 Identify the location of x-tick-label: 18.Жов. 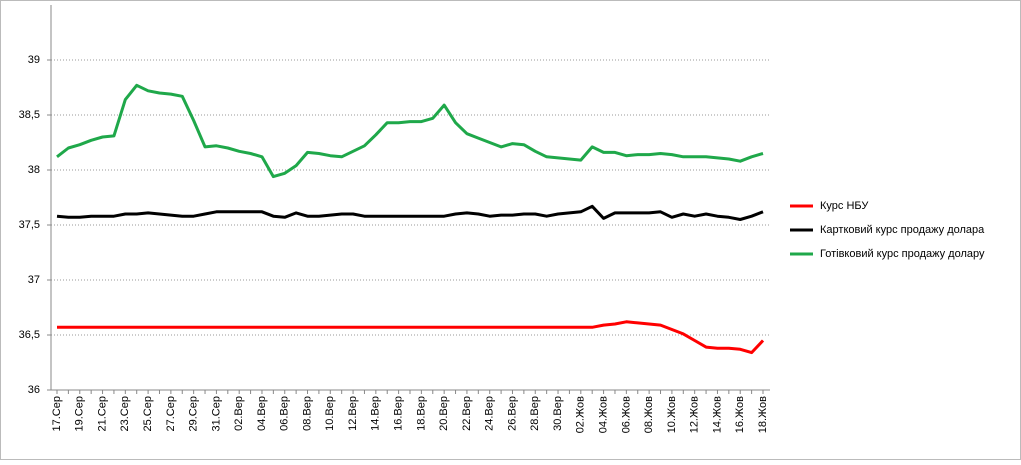
(763, 414).